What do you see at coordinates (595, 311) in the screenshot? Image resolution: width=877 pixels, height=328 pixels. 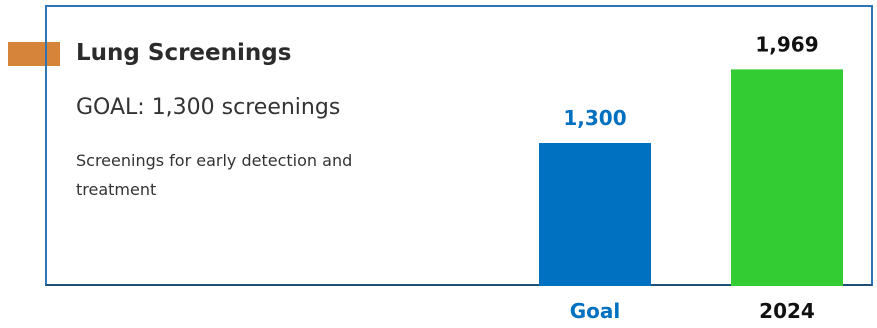 I see `category-label-goal: Goal` at bounding box center [595, 311].